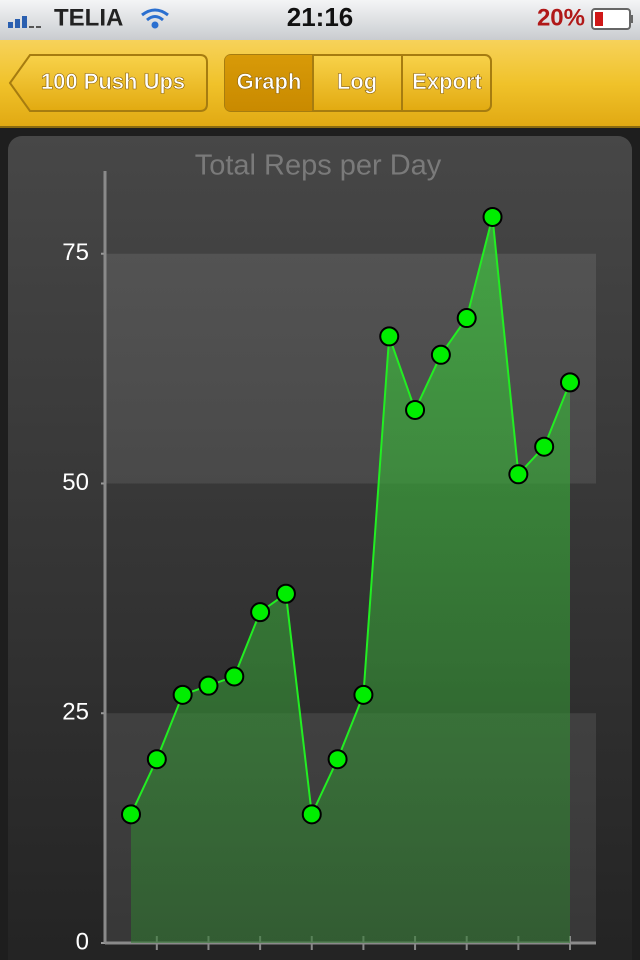 Image resolution: width=640 pixels, height=960 pixels. I want to click on status-bar, so click(320, 20).